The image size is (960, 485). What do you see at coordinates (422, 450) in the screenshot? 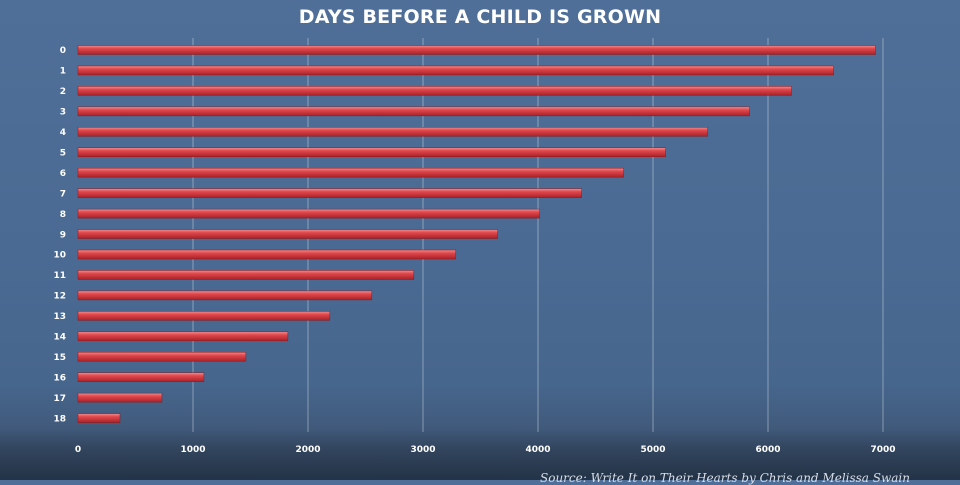
I see `x-tick-label: 3000` at bounding box center [422, 450].